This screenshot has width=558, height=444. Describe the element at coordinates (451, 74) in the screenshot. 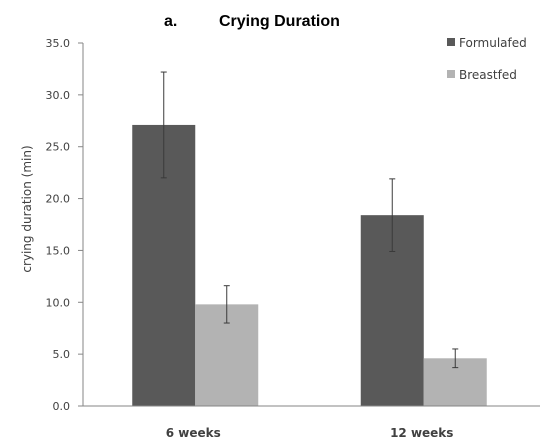

I see `legend-swatch-breastfed` at that location.